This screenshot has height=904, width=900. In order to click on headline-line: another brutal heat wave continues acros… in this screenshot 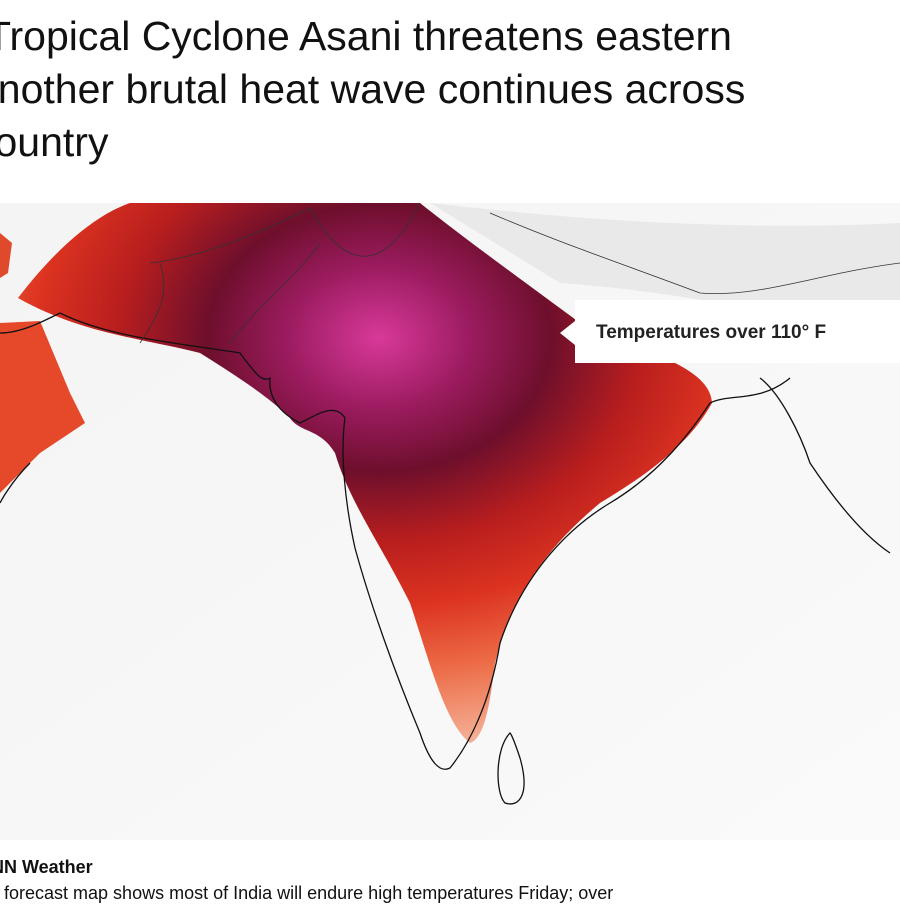, I will do `click(373, 89)`.